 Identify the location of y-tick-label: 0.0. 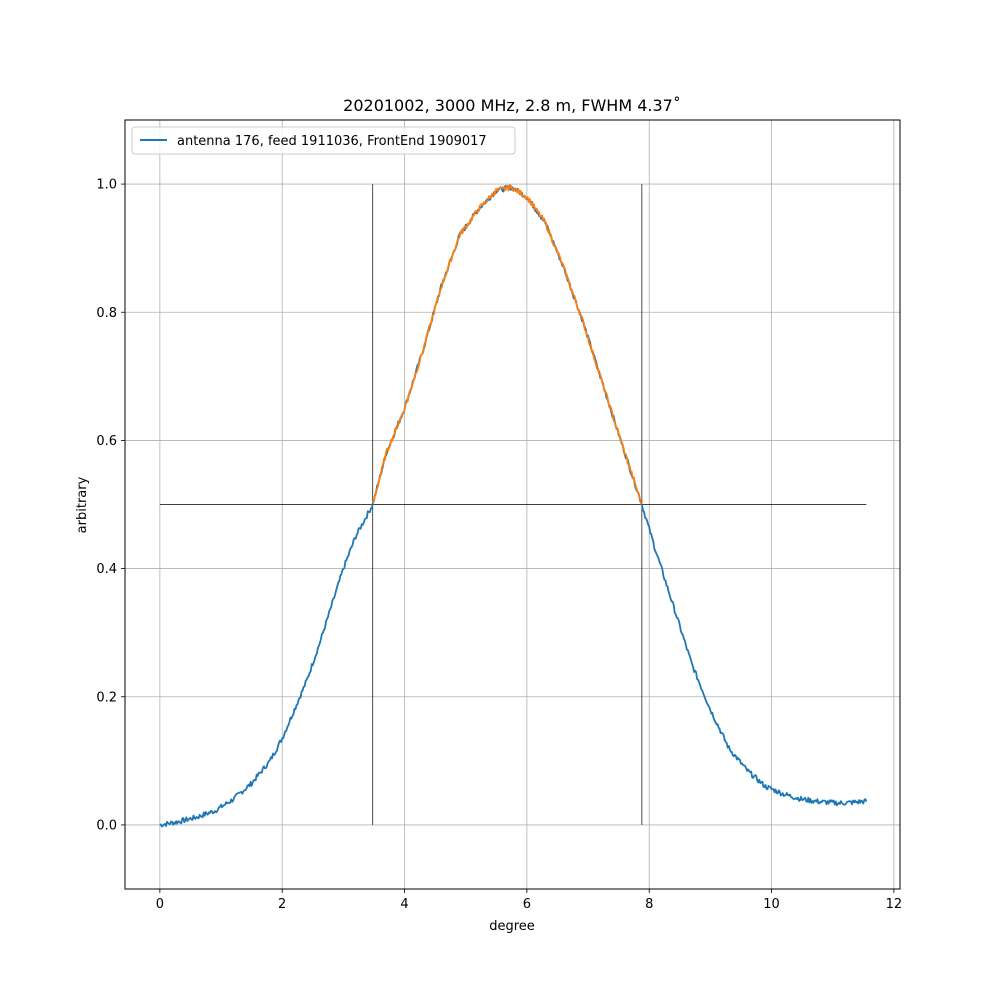
(106, 825).